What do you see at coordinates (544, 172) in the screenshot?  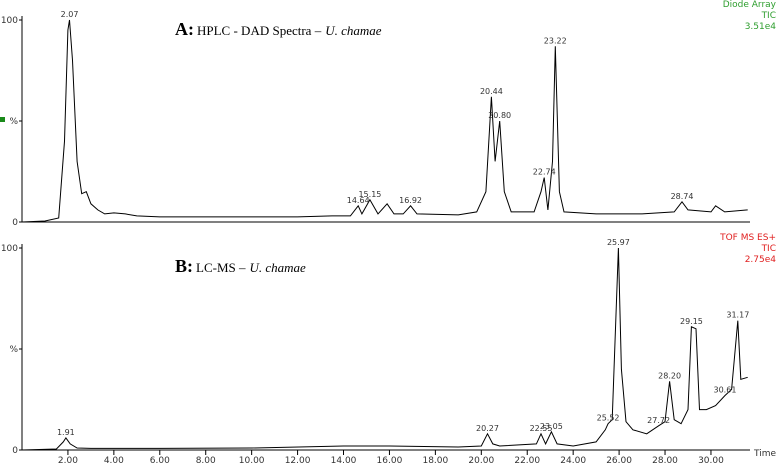 I see `peak-label: 22.74` at bounding box center [544, 172].